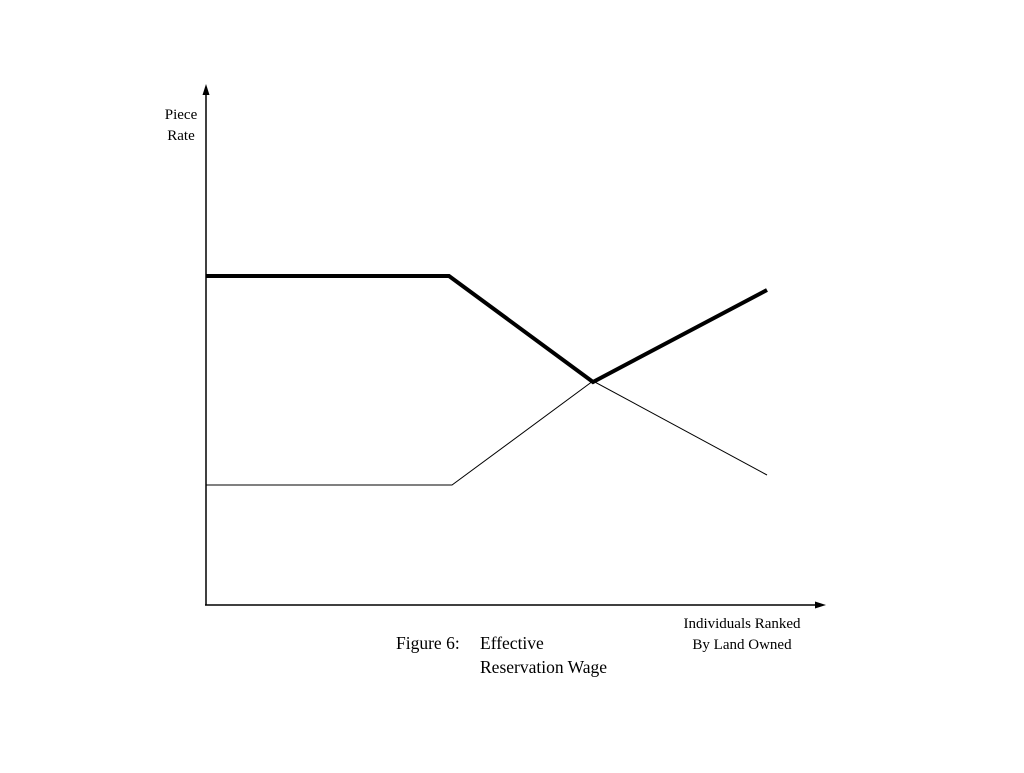  What do you see at coordinates (487, 433) in the screenshot?
I see `thin-curve` at bounding box center [487, 433].